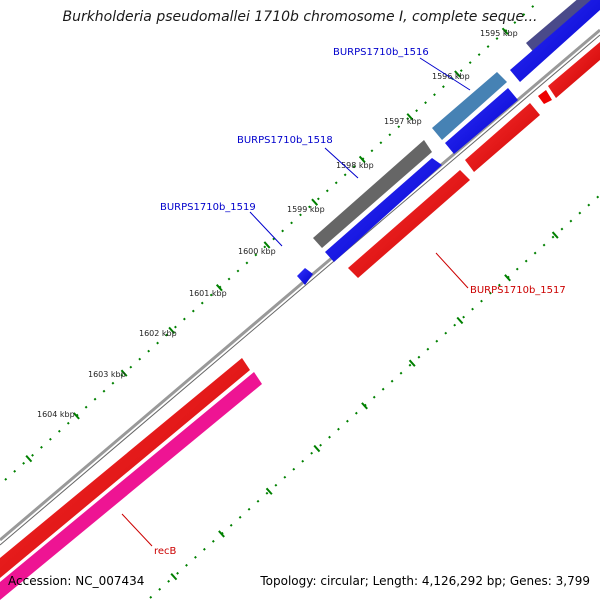 This screenshot has width=600, height=600. I want to click on tick-label-1599: 1599 kbp, so click(306, 209).